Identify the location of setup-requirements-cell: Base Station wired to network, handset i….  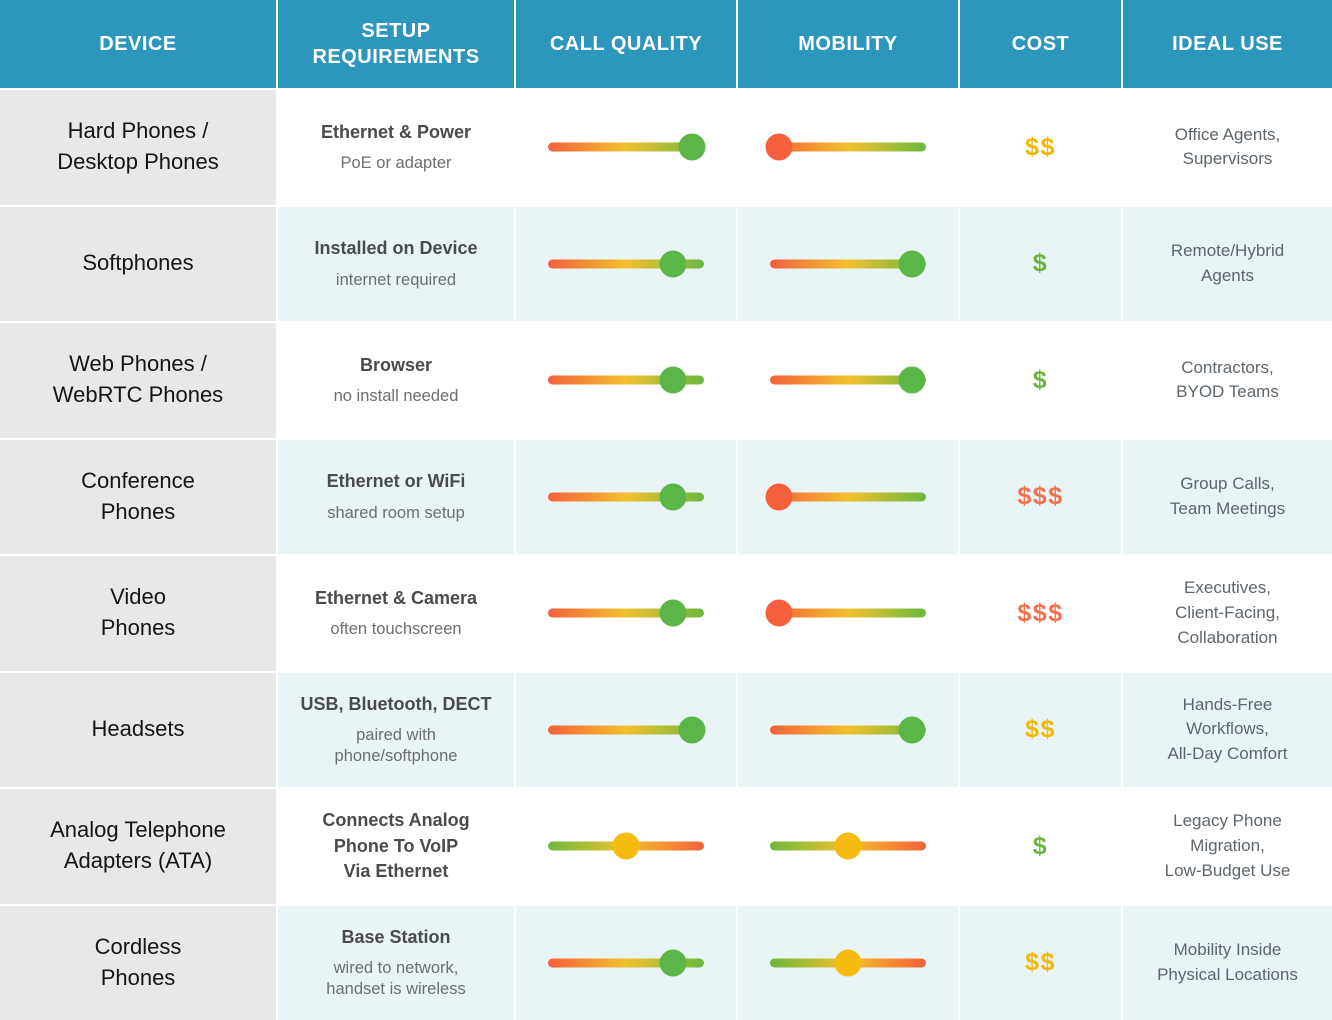
(396, 962).